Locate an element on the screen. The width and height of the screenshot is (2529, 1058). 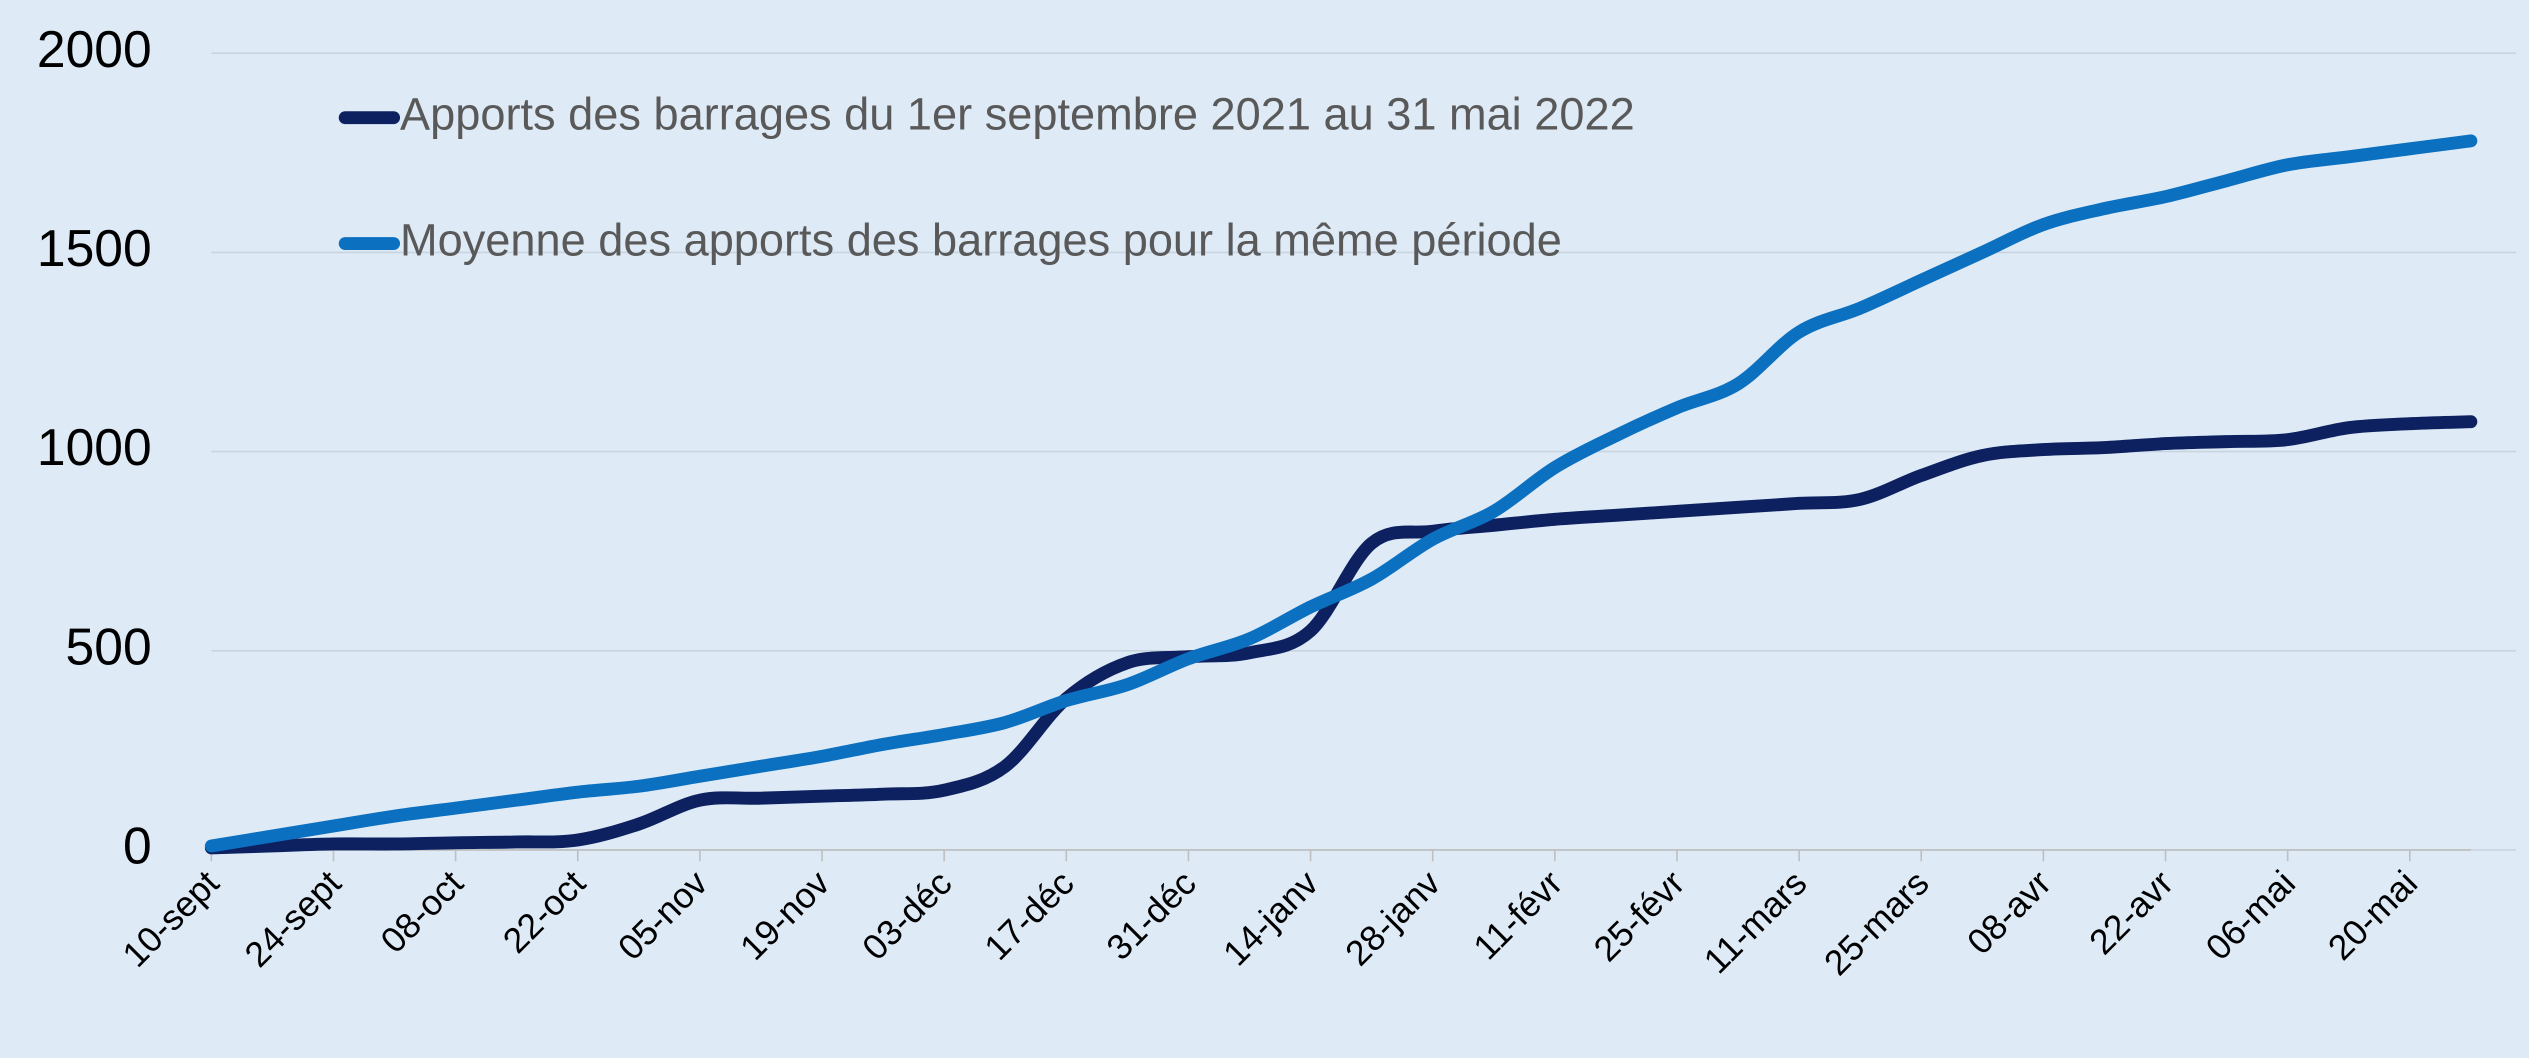
y-tick-label: 500 is located at coordinates (109, 646).